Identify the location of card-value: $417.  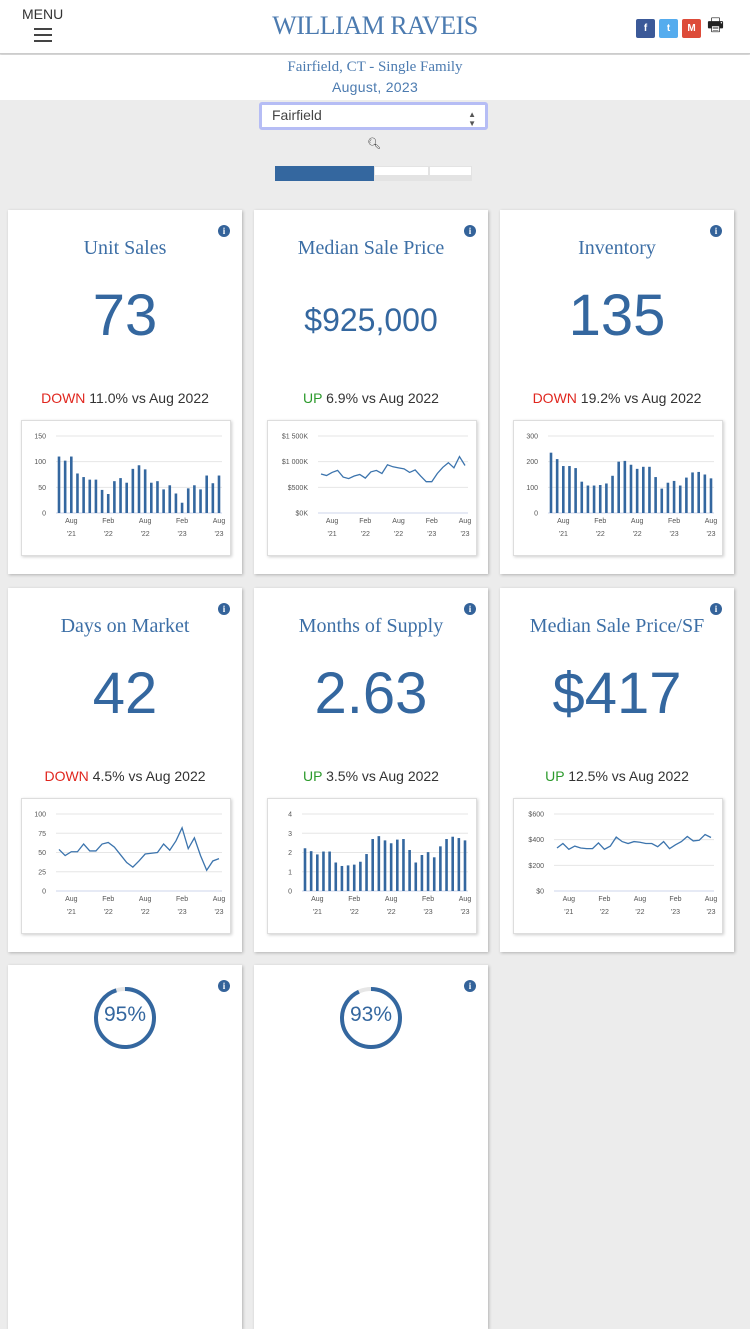
(617, 693).